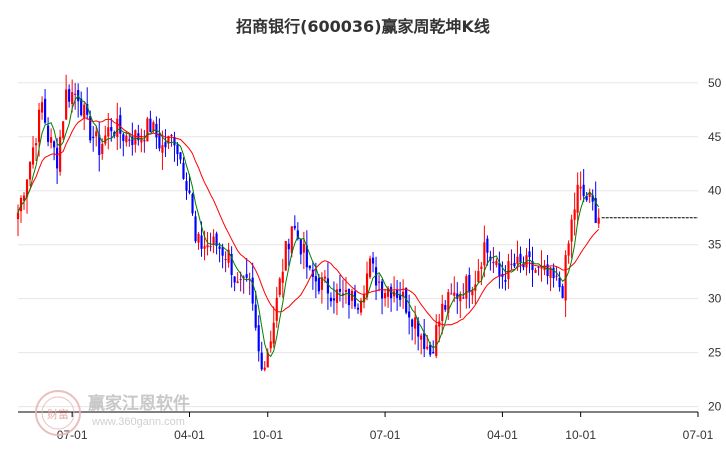 This screenshot has height=450, width=726. I want to click on y-tick-label: 35, so click(715, 245).